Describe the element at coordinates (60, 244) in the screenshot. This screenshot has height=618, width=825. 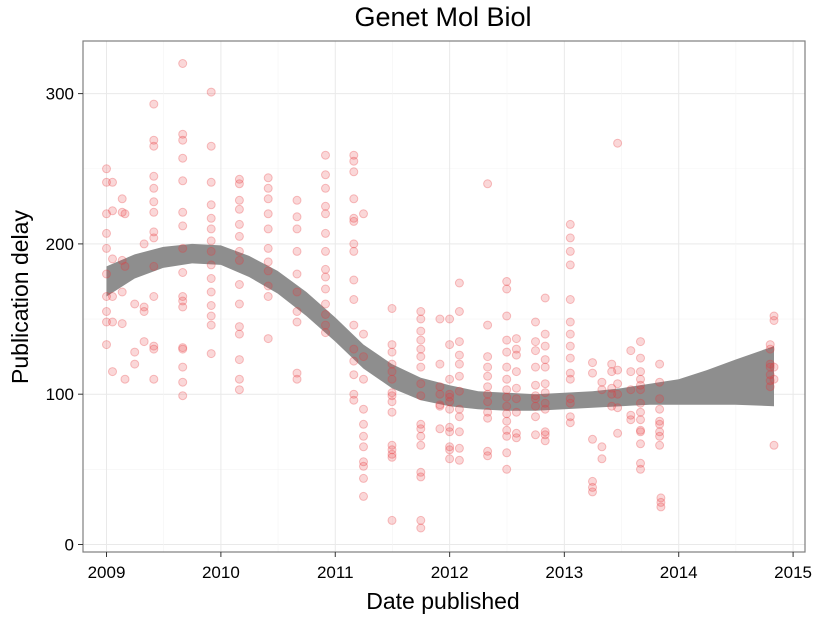
I see `y-tick-label: 200` at that location.